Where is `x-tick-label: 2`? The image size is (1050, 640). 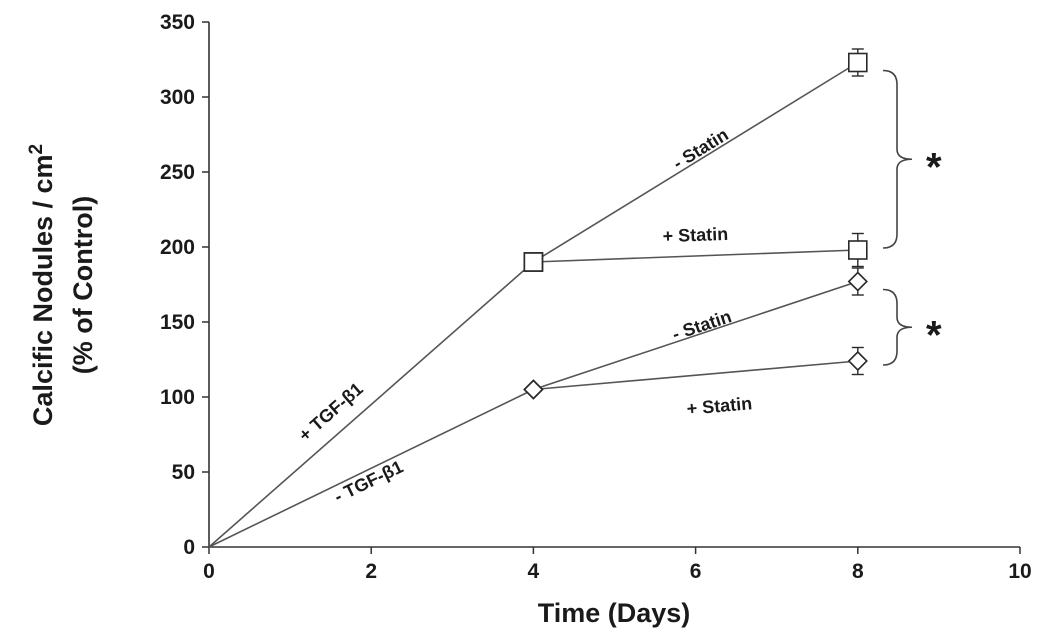
x-tick-label: 2 is located at coordinates (371, 571).